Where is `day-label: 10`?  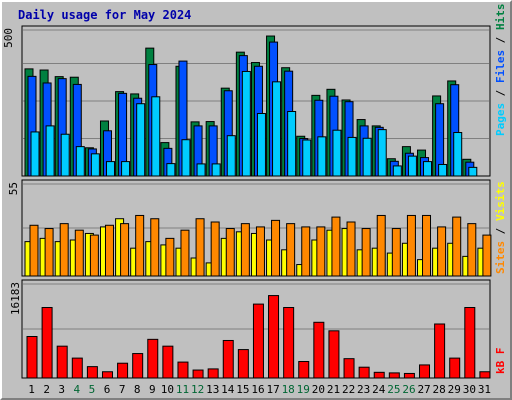
day-label: 10 is located at coordinates (167, 389).